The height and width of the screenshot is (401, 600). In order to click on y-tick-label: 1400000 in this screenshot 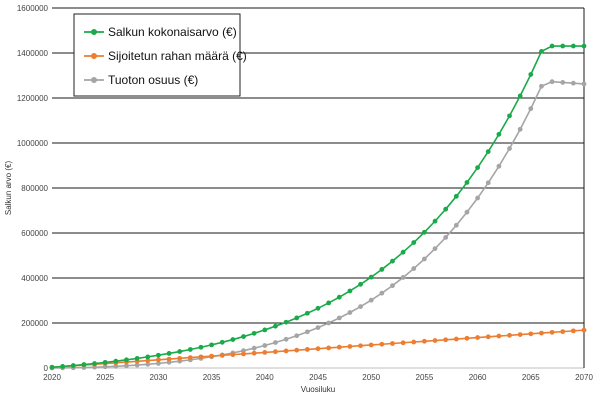, I will do `click(33, 53)`.